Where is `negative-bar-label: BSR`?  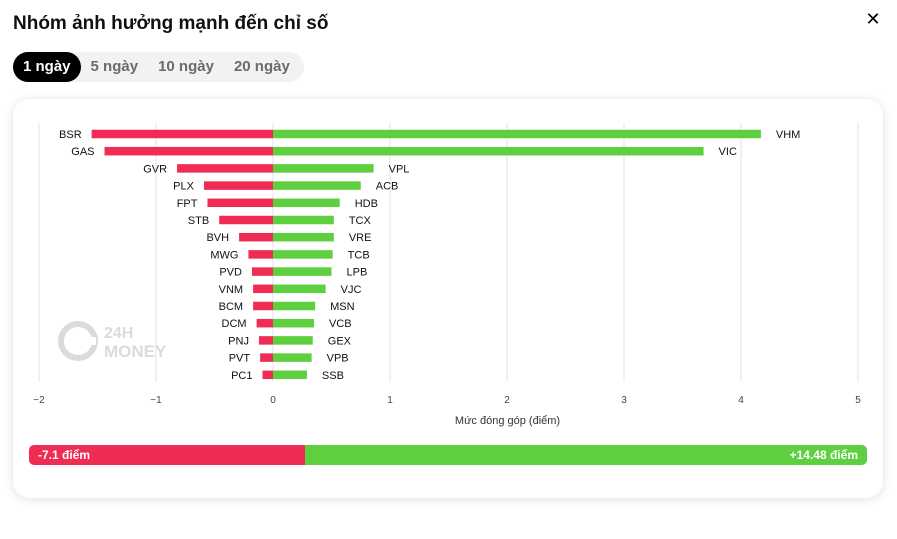
negative-bar-label: BSR is located at coordinates (70, 135).